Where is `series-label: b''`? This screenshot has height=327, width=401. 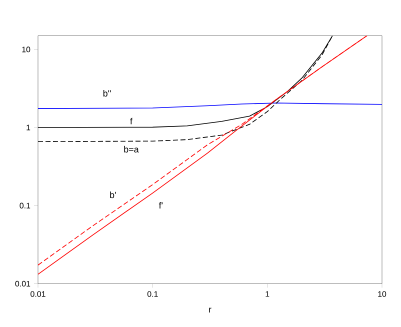 series-label: b'' is located at coordinates (107, 93).